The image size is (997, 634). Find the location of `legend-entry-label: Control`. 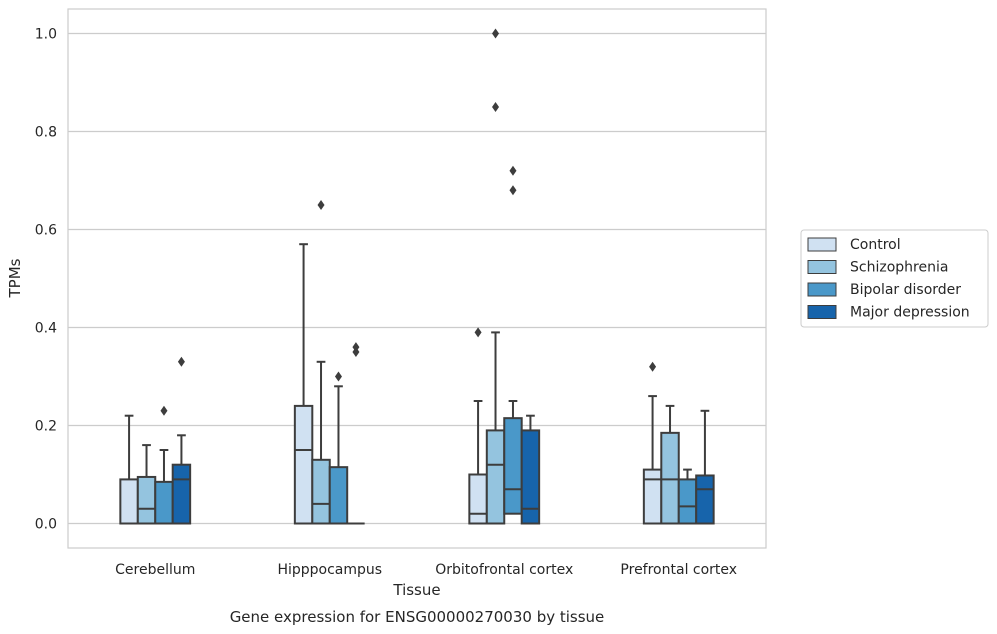

legend-entry-label: Control is located at coordinates (875, 245).